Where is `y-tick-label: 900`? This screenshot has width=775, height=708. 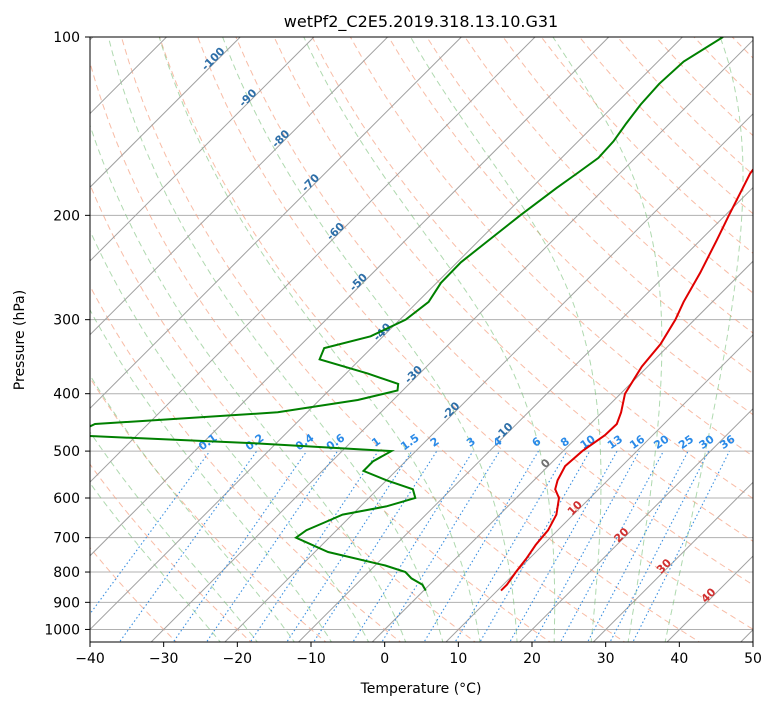 y-tick-label: 900 is located at coordinates (66, 603).